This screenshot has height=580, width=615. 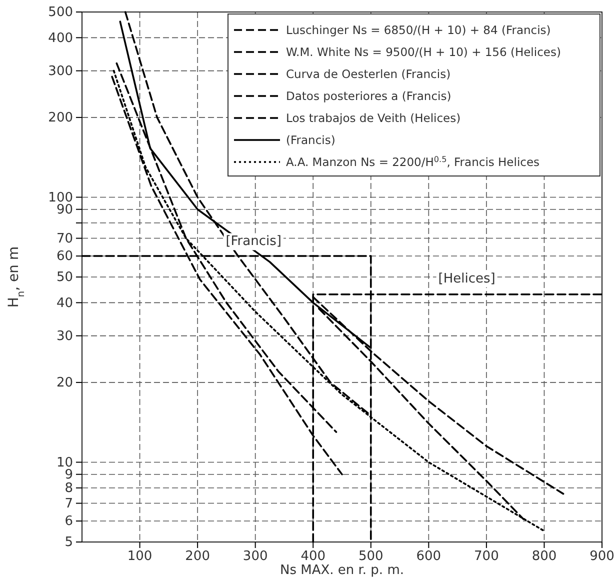 What do you see at coordinates (64, 303) in the screenshot?
I see `y-tick-label: 40` at bounding box center [64, 303].